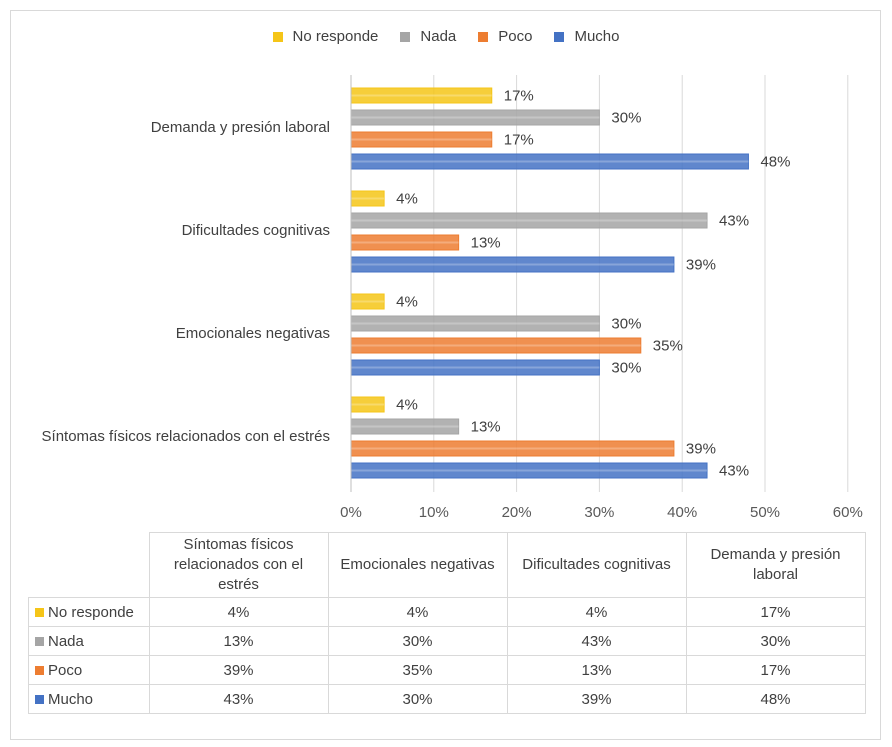 This screenshot has height=747, width=892. Describe the element at coordinates (65, 670) in the screenshot. I see `row-label: Poco` at that location.